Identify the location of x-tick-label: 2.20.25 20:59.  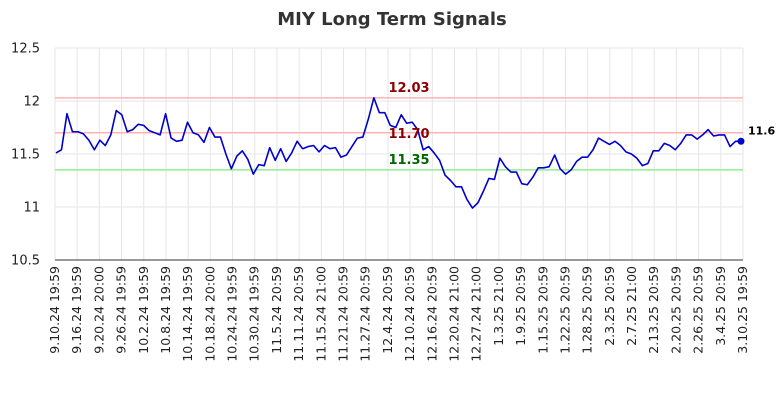
(675, 310).